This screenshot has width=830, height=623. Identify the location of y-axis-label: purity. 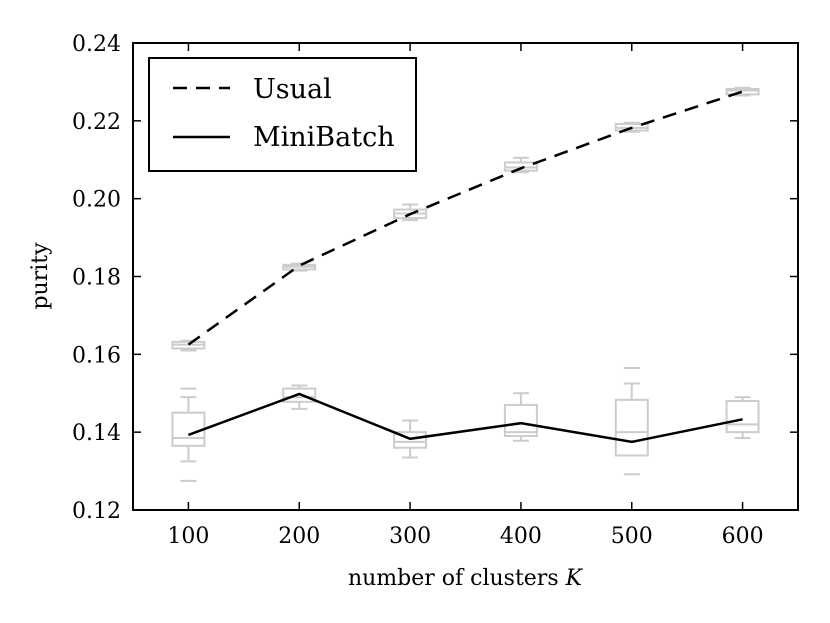
(40, 276).